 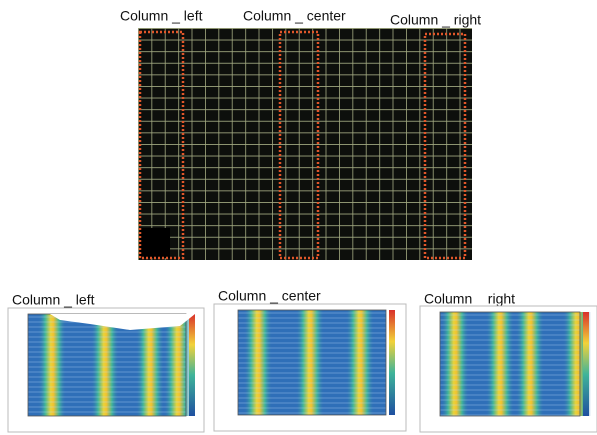 What do you see at coordinates (269, 296) in the screenshot?
I see `panel-title: Column _ center` at bounding box center [269, 296].